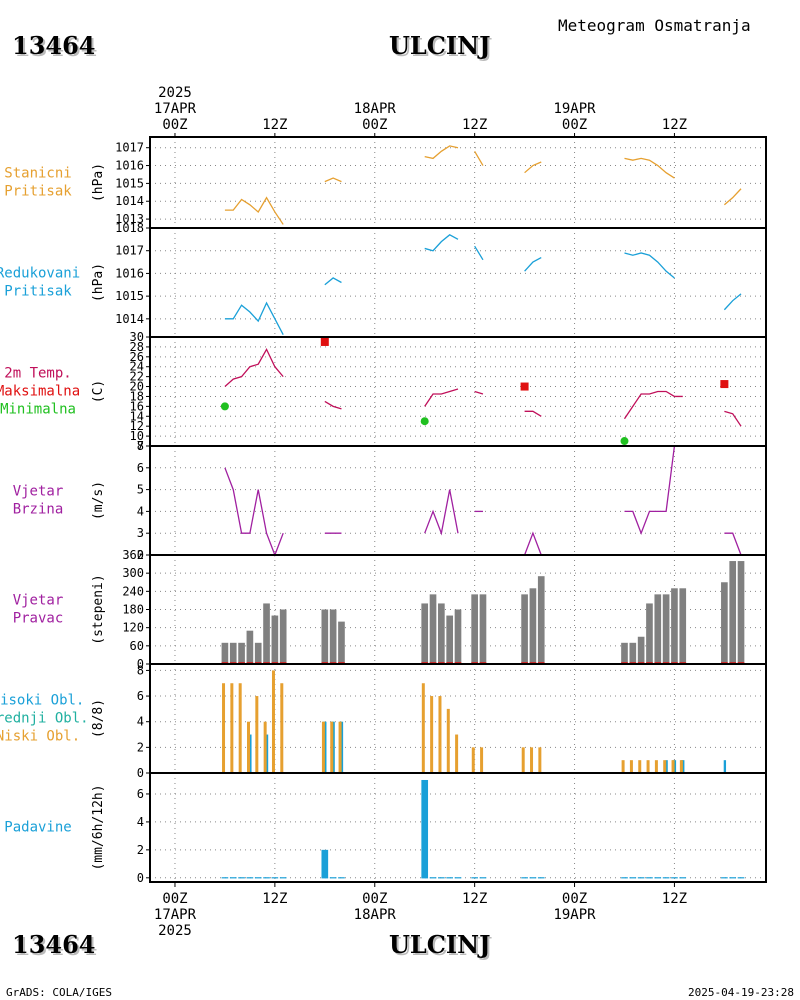 Image resolution: width=800 pixels, height=1000 pixels. What do you see at coordinates (42, 701) in the screenshot?
I see `panel-label: Visoki Obl.` at bounding box center [42, 701].